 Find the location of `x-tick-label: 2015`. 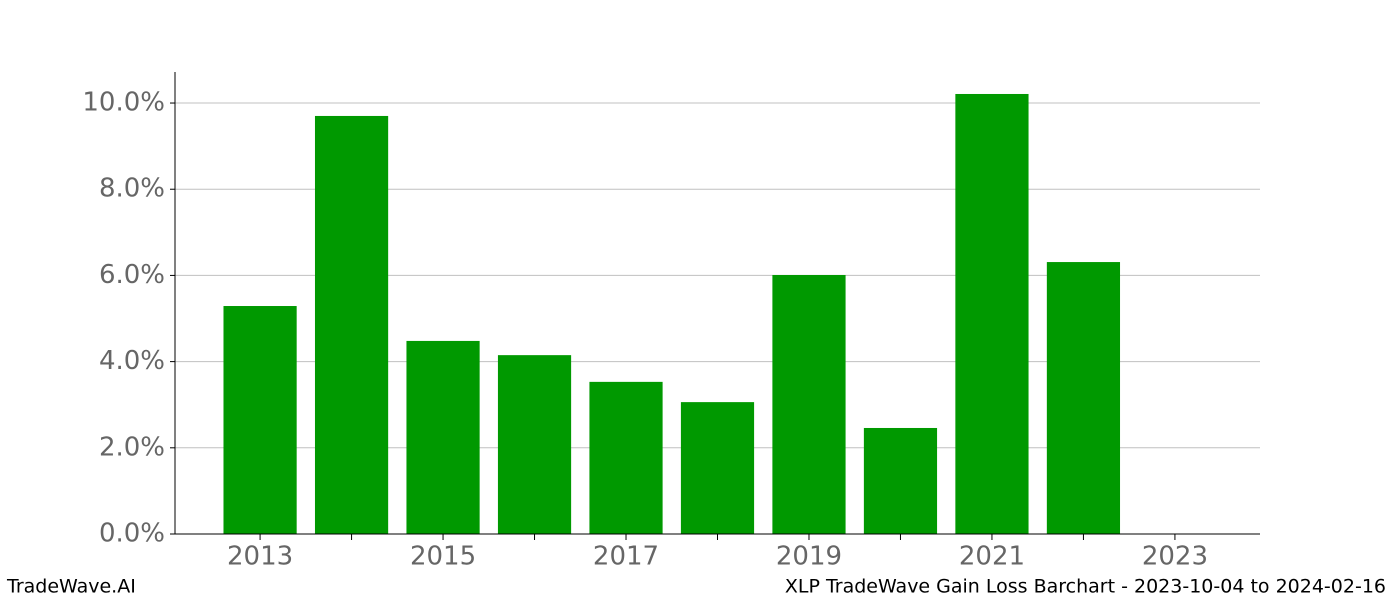

x-tick-label: 2015 is located at coordinates (443, 557).